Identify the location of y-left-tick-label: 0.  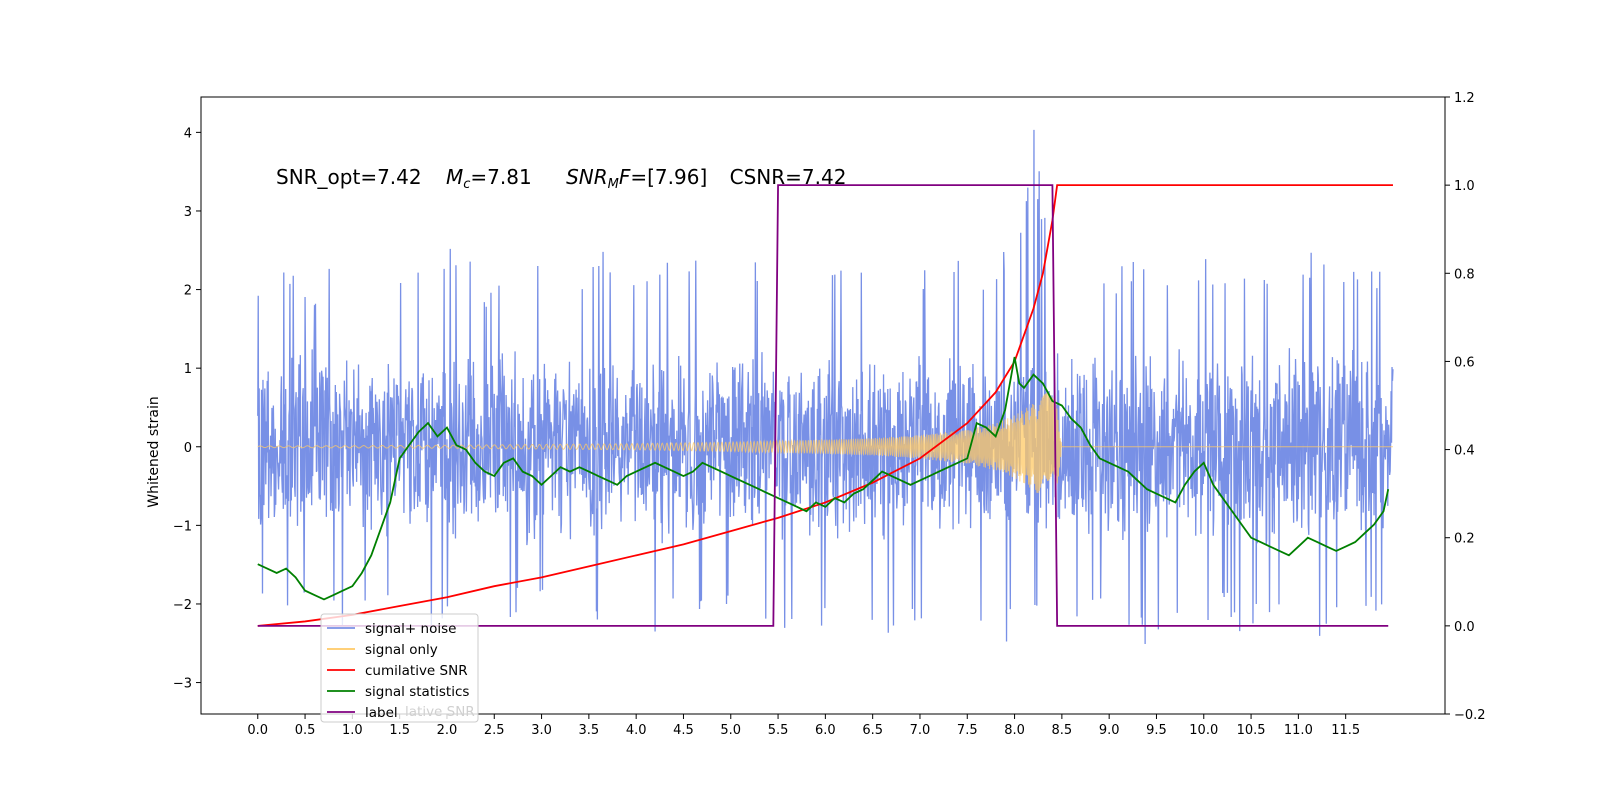
(188, 448).